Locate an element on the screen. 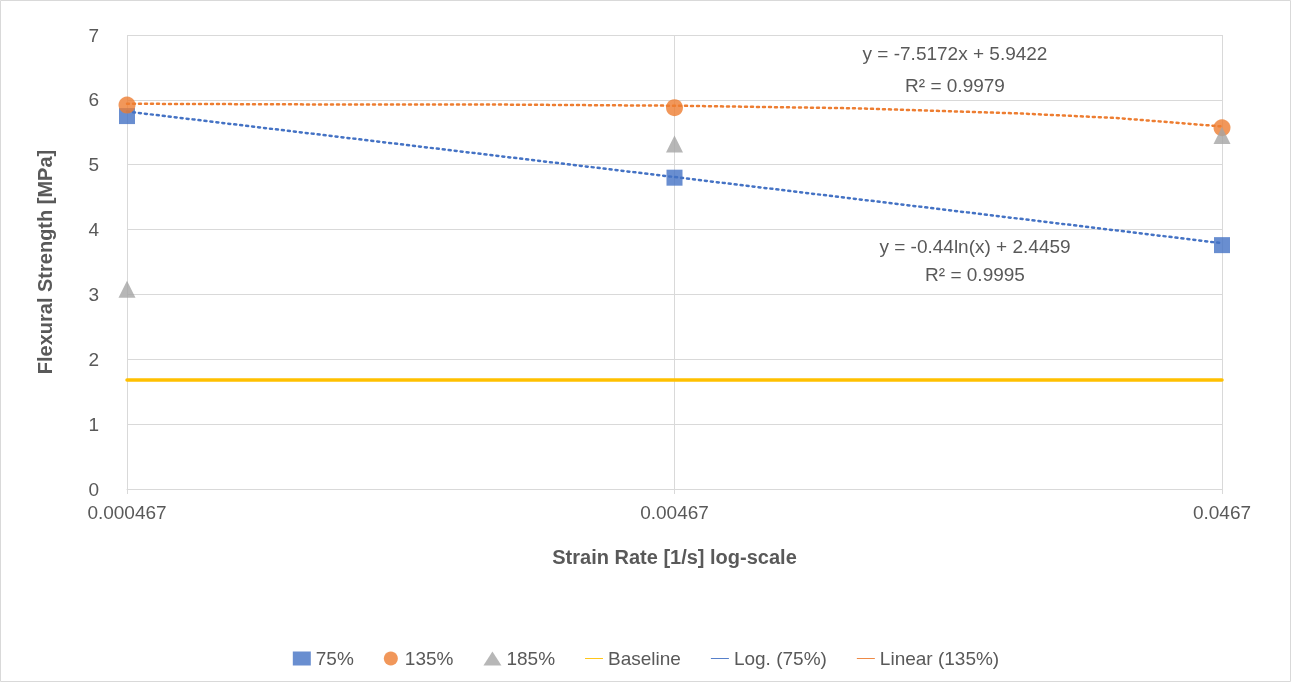 The image size is (1292, 683). x-axis-title: Strain Rate [1/s] log-scale is located at coordinates (674, 557).